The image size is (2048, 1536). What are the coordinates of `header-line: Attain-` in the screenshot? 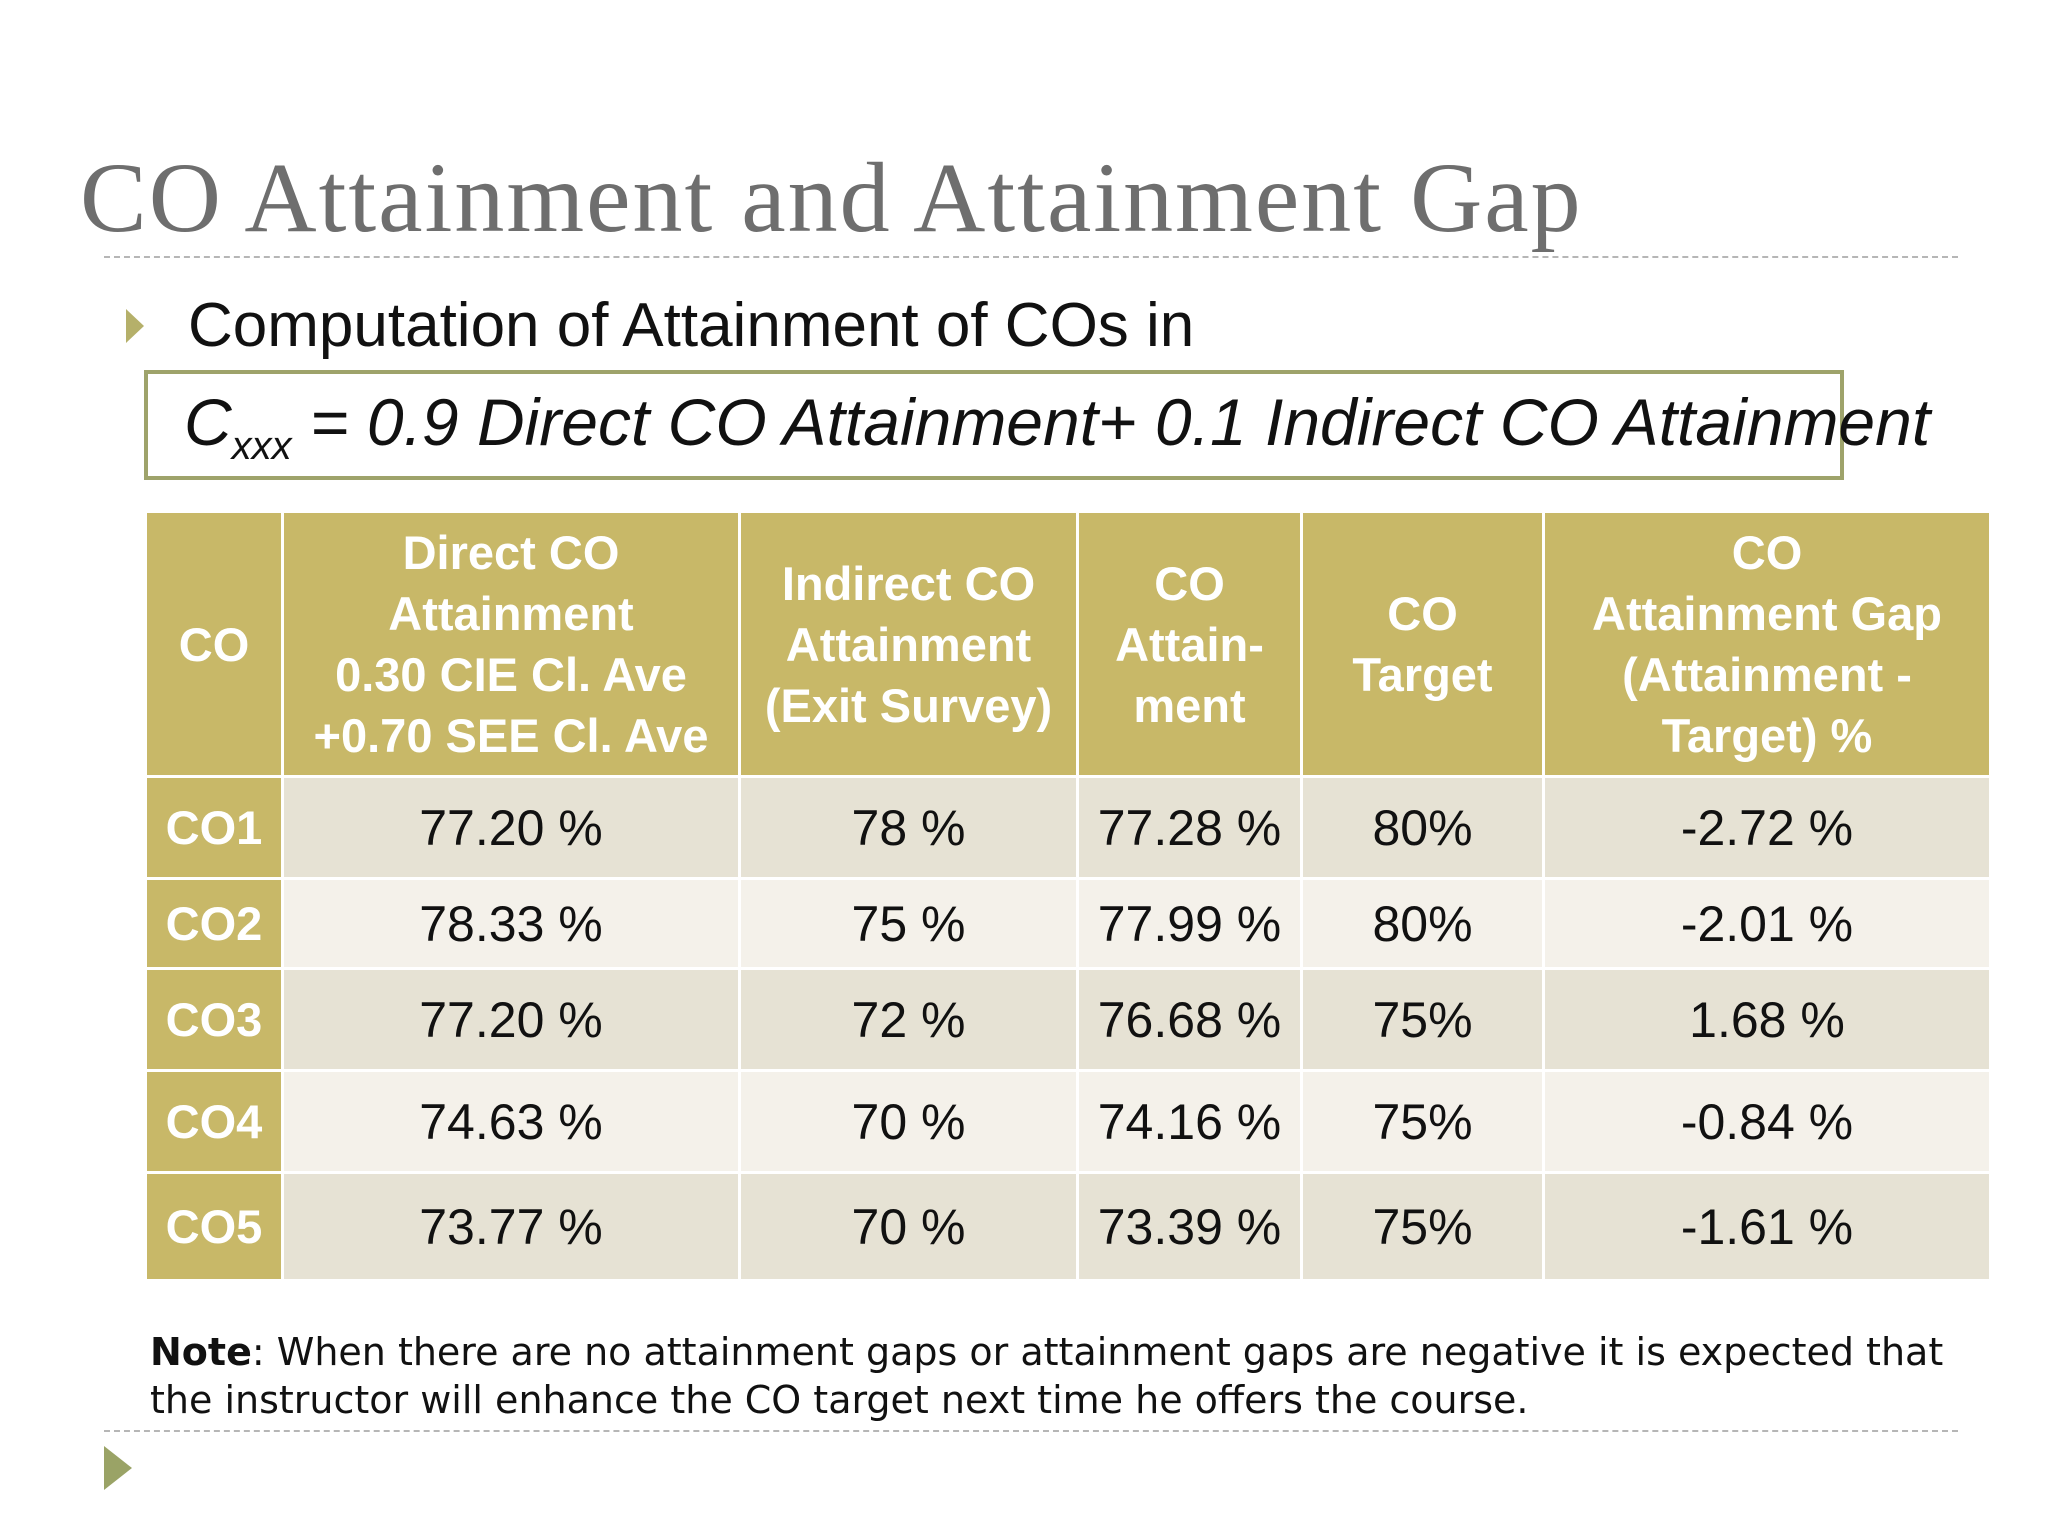 It's located at (1189, 644).